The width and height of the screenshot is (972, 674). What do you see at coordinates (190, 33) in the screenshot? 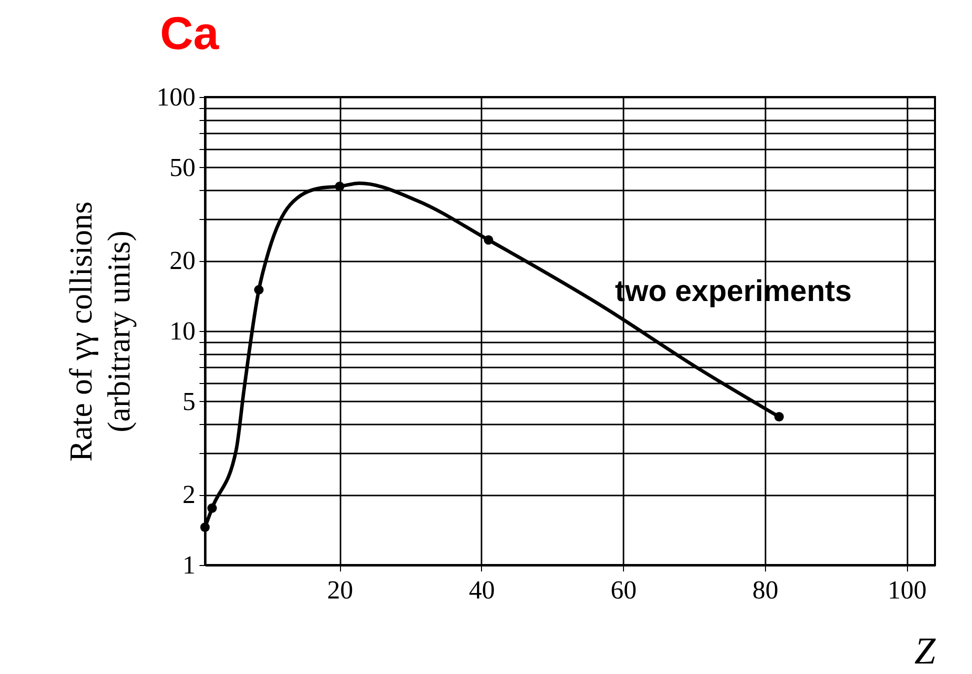
I see `chart-title: Ca` at bounding box center [190, 33].